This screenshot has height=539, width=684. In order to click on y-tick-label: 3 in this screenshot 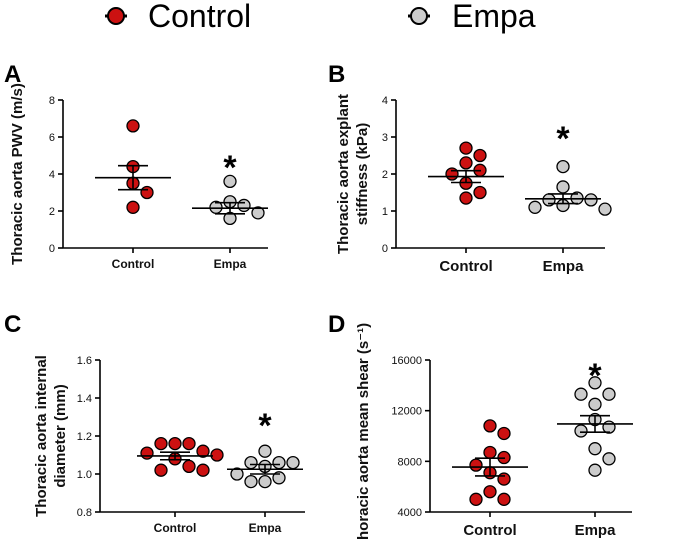, I will do `click(385, 138)`.